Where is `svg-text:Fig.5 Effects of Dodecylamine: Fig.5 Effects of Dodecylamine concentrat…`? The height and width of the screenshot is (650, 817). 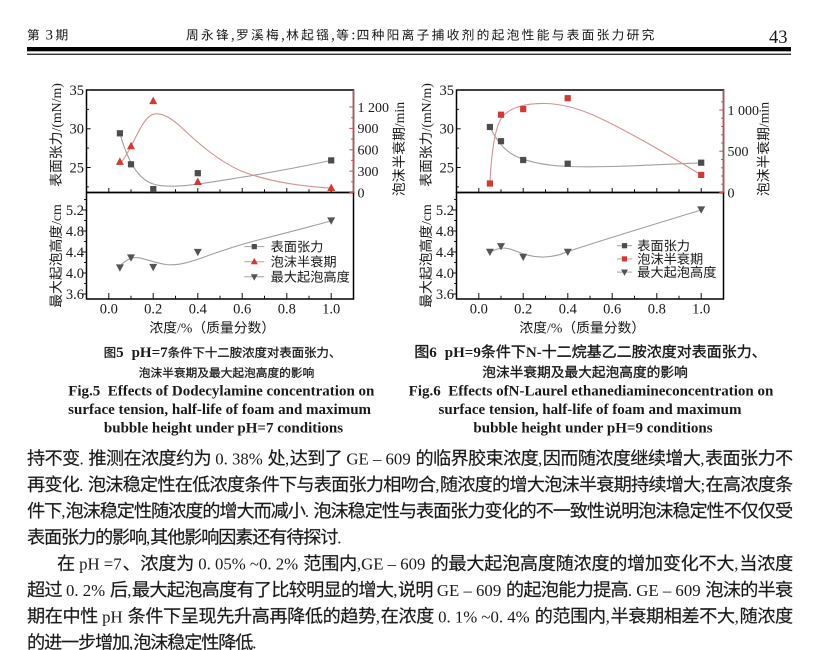
svg-text:Fig.5 Effects of Dodecylamine: Fig.5 Effects of Dodecylamine concentrat… is located at coordinates (221, 392).